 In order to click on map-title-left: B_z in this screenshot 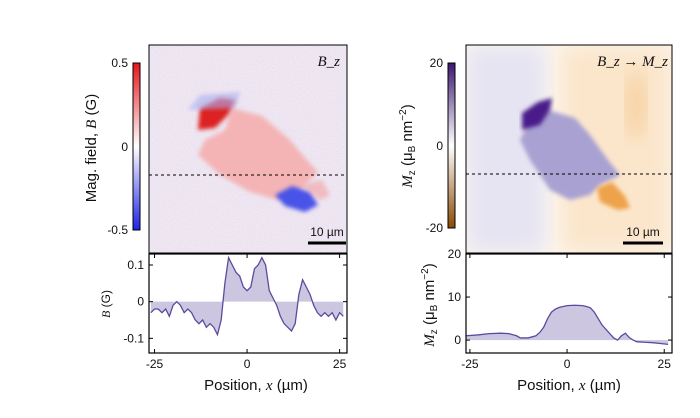, I will do `click(329, 62)`.